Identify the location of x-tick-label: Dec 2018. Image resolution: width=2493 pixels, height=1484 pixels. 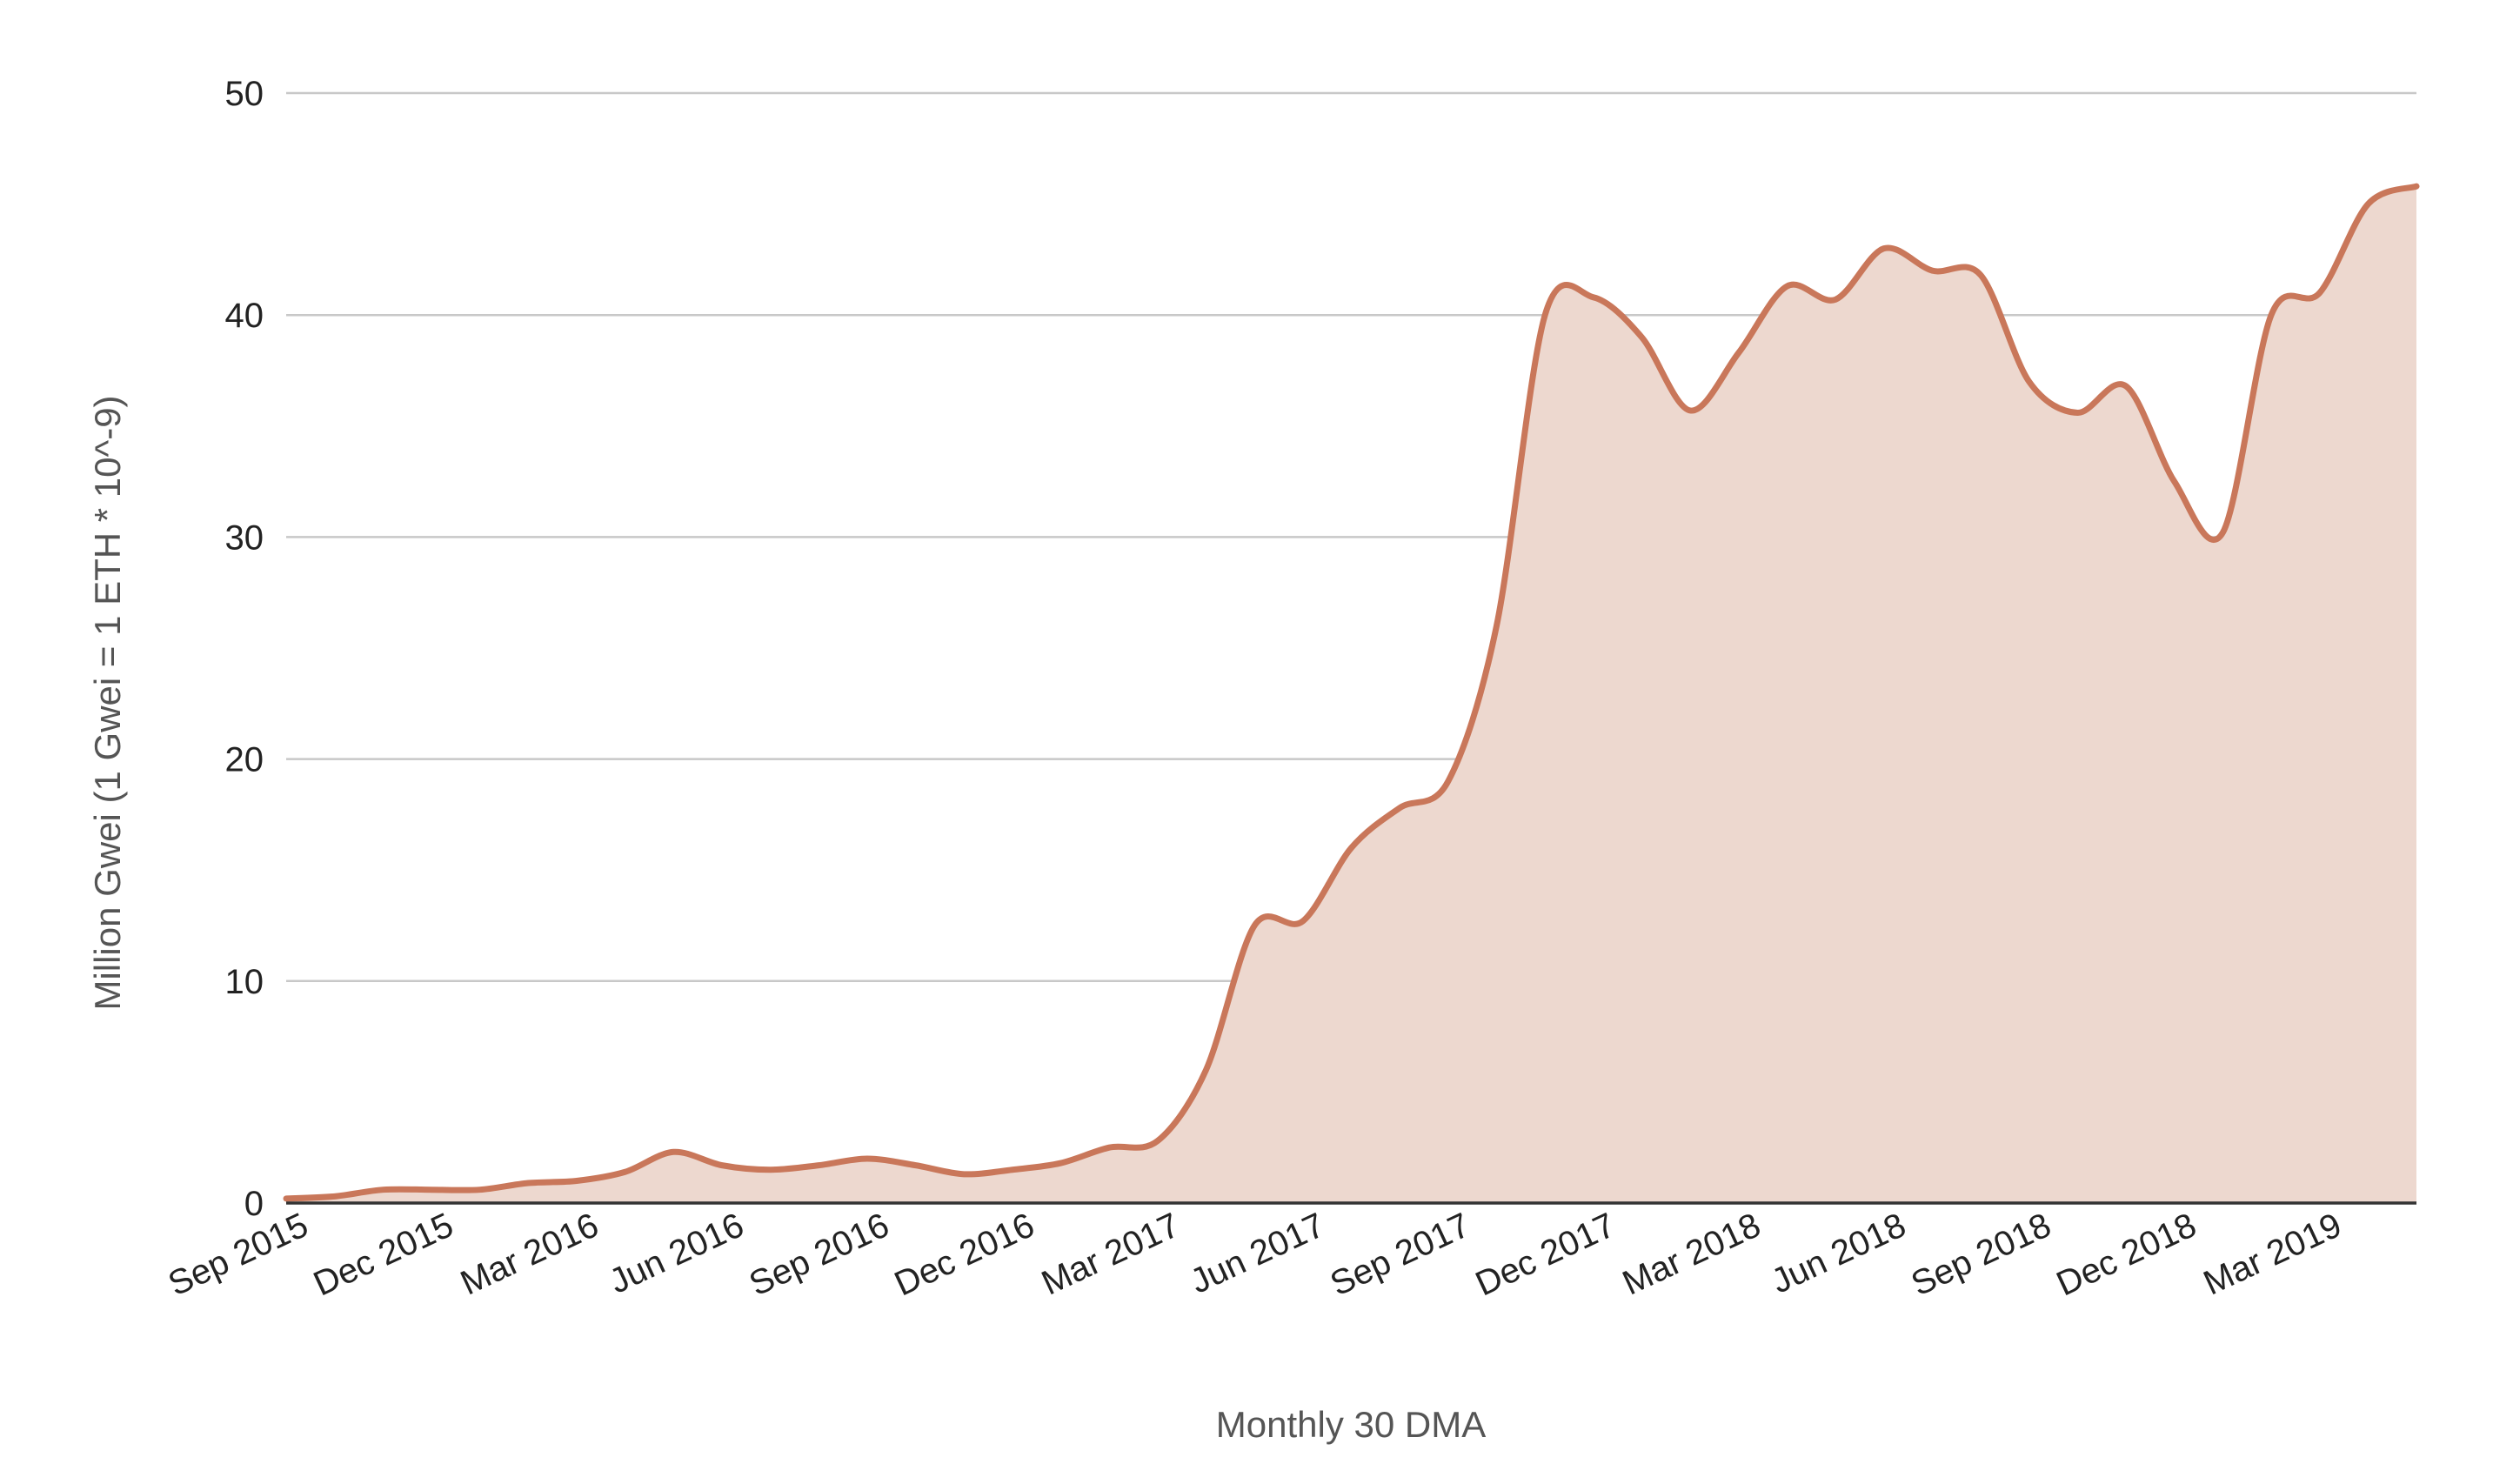
(2126, 1254).